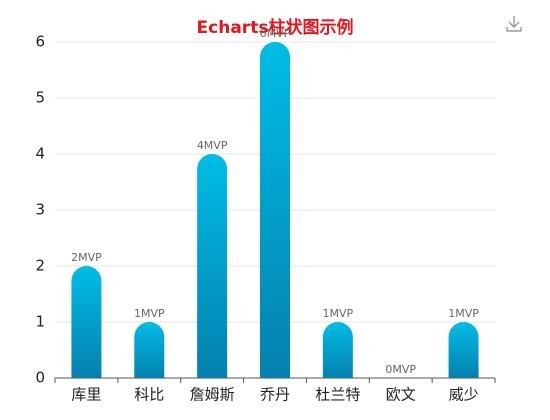 Image resolution: width=550 pixels, height=420 pixels. I want to click on y-tick-label: 2, so click(40, 266).